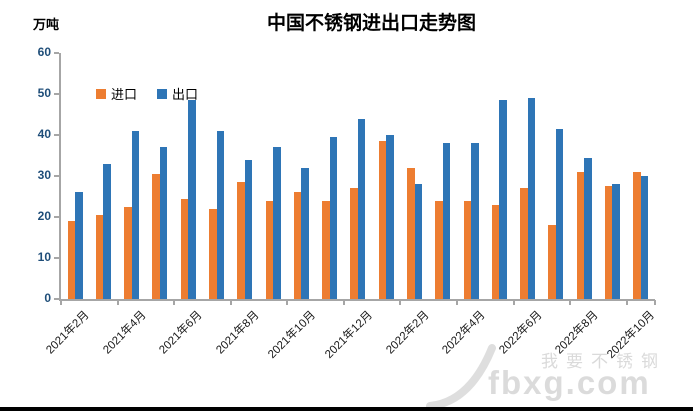 Image resolution: width=693 pixels, height=415 pixels. Describe the element at coordinates (556, 176) in the screenshot. I see `bar-group-2022年7月` at that location.